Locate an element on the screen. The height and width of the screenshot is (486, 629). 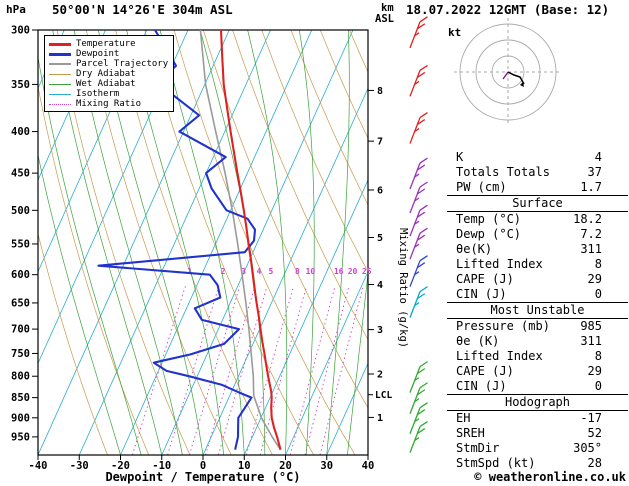
mixing-ratio-value-label: 4 is located at coordinates (258, 271).